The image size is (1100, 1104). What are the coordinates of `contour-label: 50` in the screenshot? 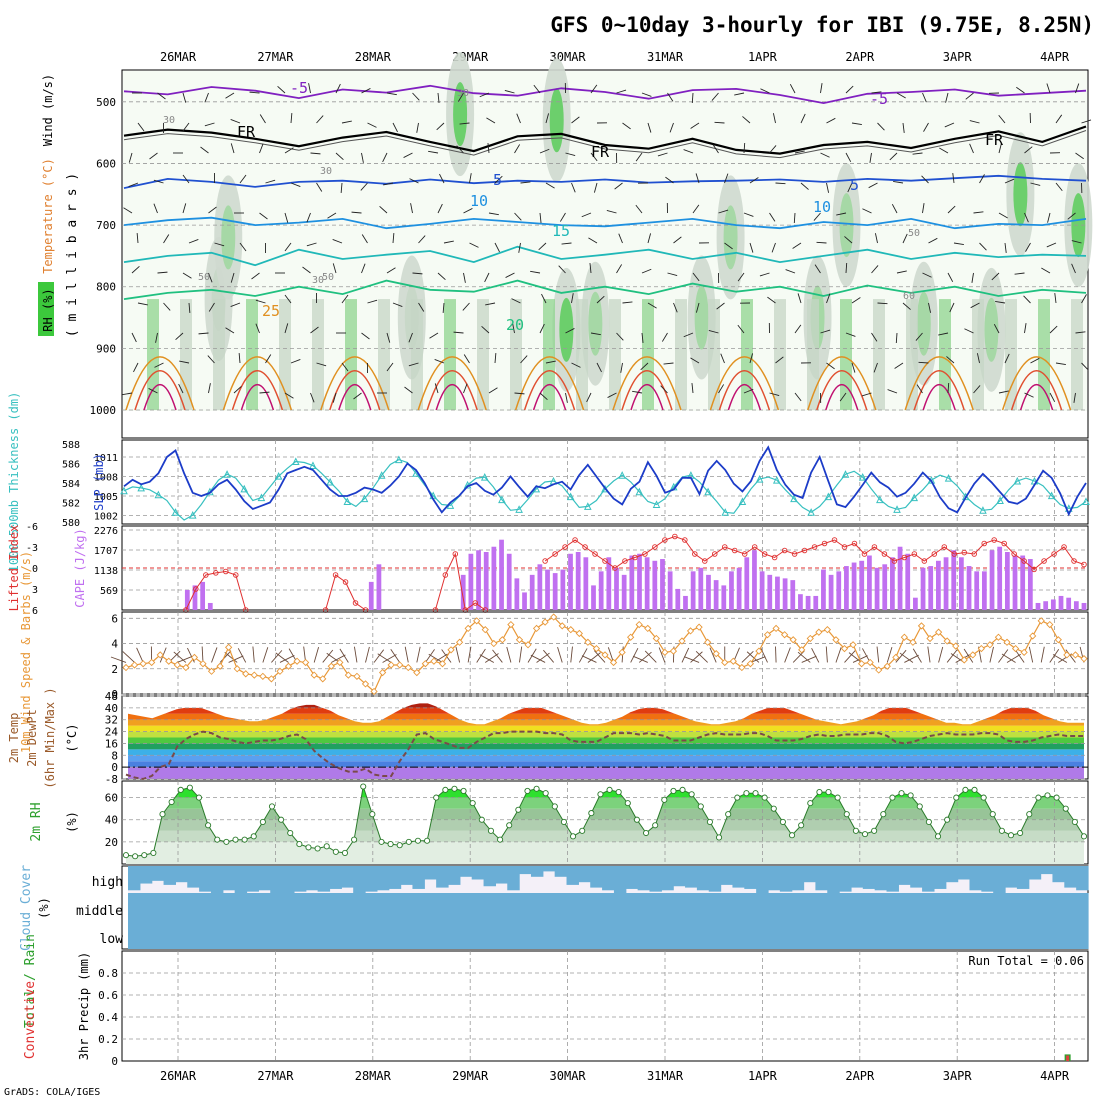 It's located at (914, 233).